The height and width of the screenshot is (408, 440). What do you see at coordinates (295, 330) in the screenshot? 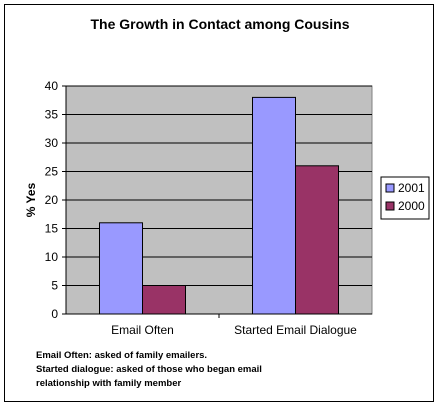
I see `x-tick-label: Started Email Dialogue` at bounding box center [295, 330].